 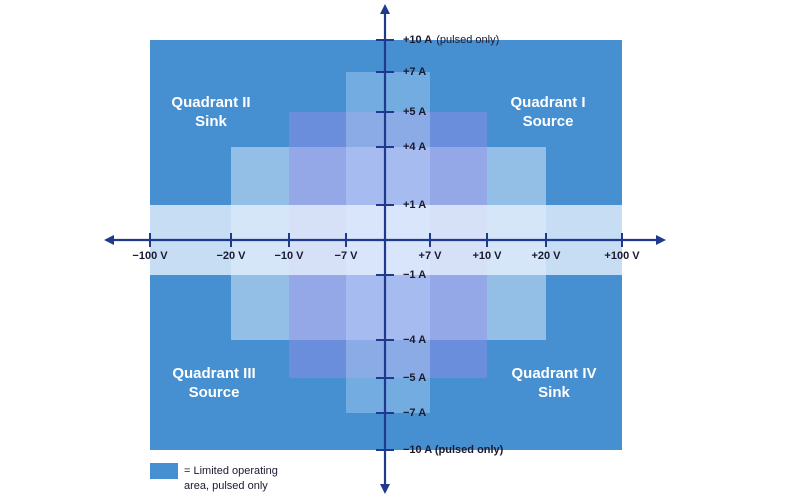 What do you see at coordinates (487, 256) in the screenshot?
I see `x-tick-label: +10 V` at bounding box center [487, 256].